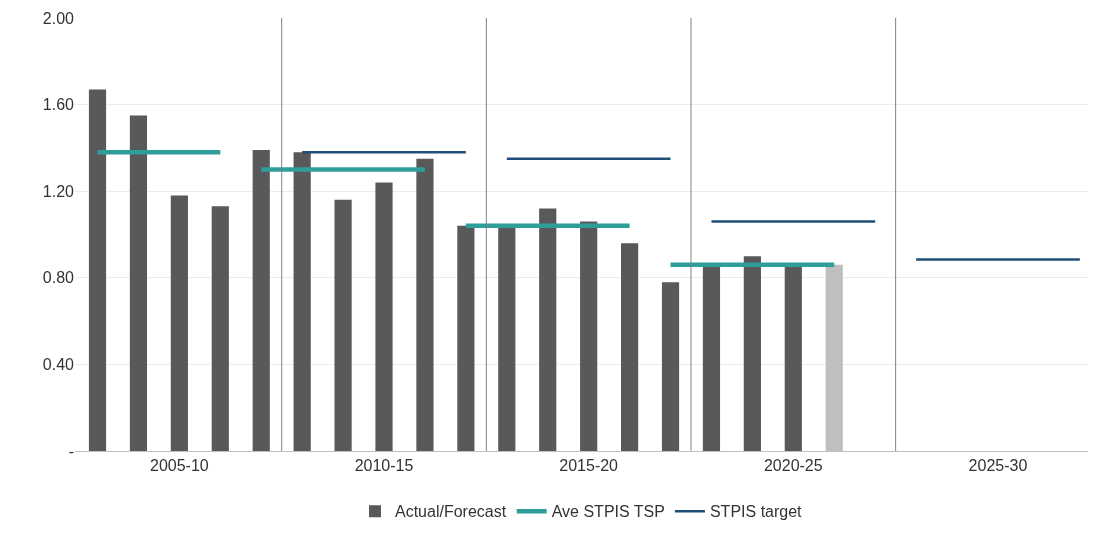  I want to click on y-tick-label: -, so click(71, 451).